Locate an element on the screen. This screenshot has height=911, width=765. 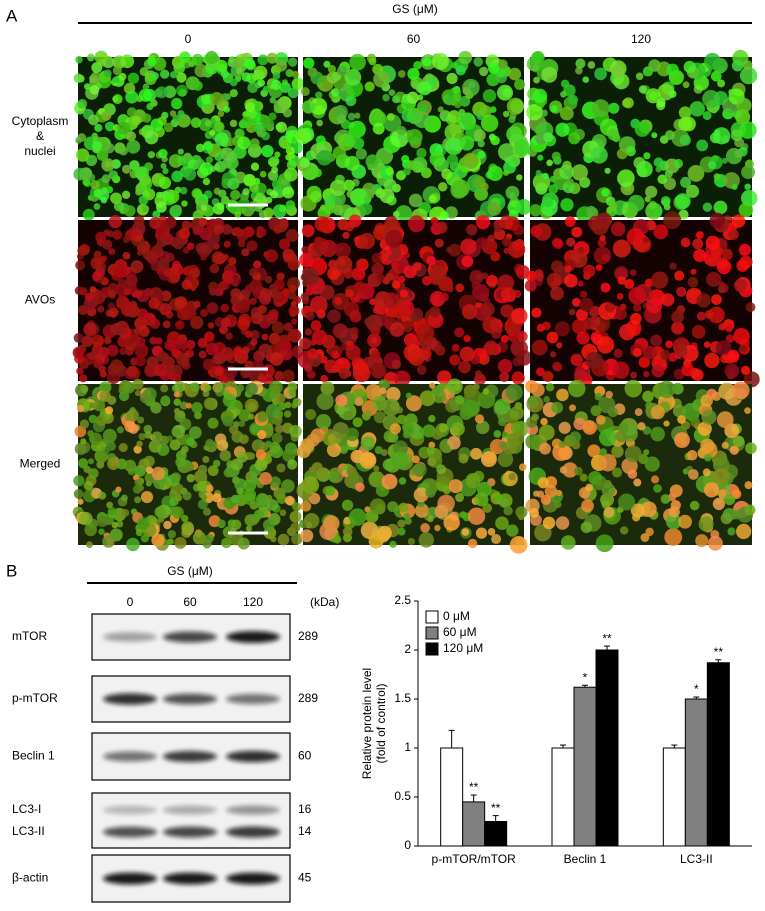
blot-label: β-actin is located at coordinates (30, 878).